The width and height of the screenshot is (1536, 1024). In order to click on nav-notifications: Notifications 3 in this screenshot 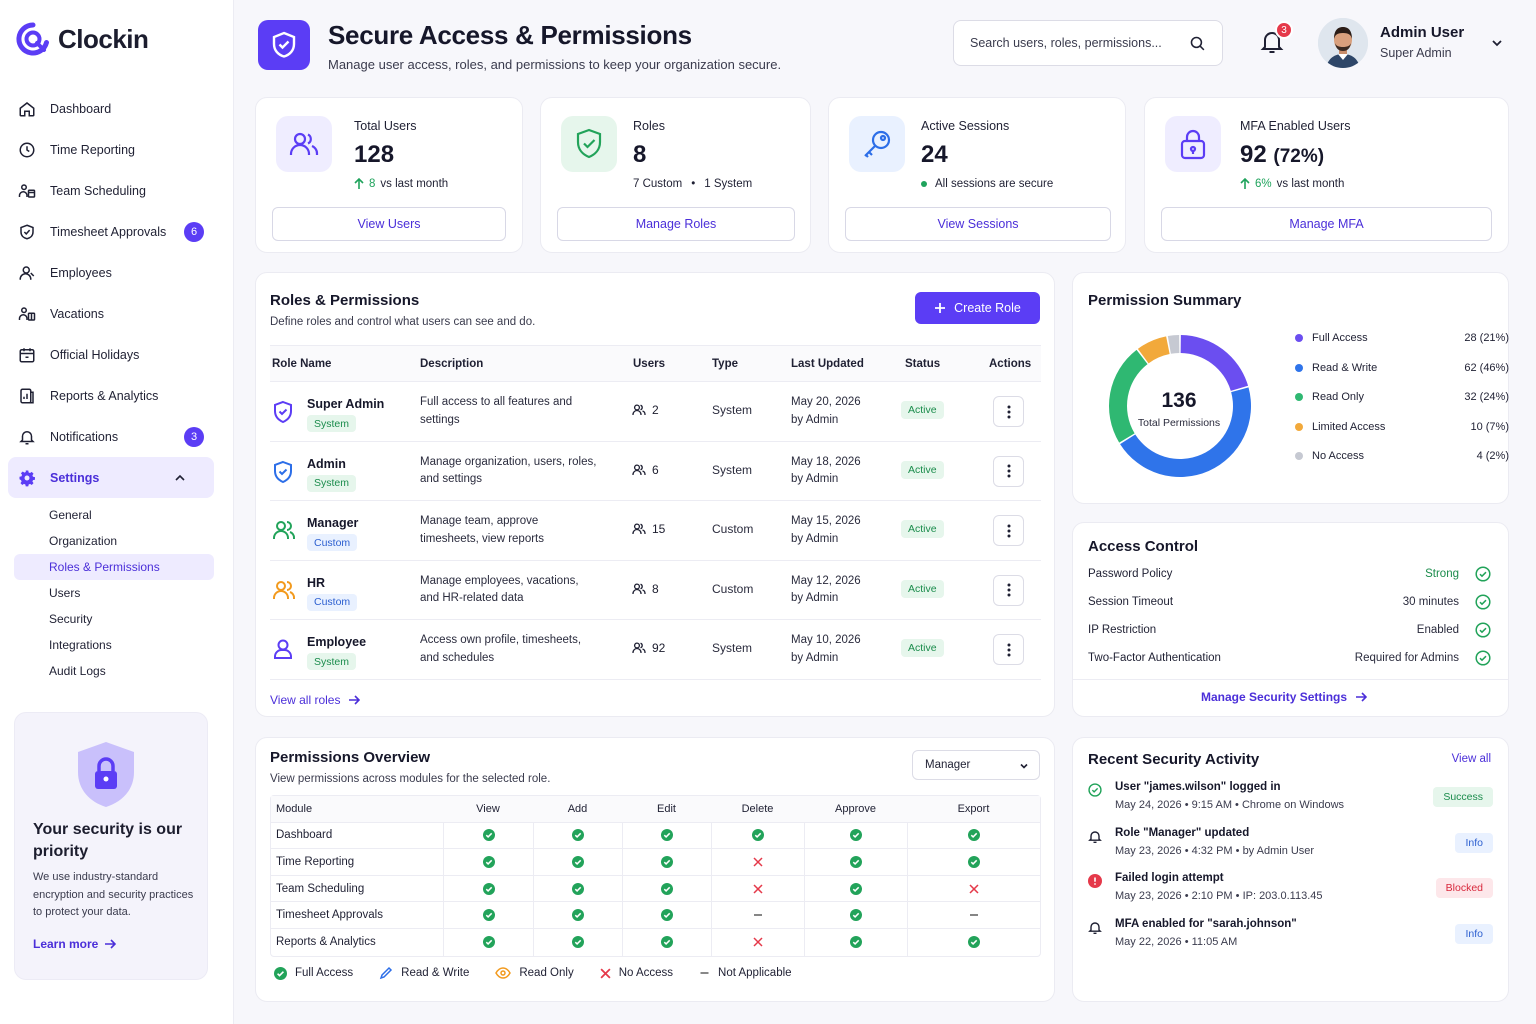, I will do `click(111, 436)`.